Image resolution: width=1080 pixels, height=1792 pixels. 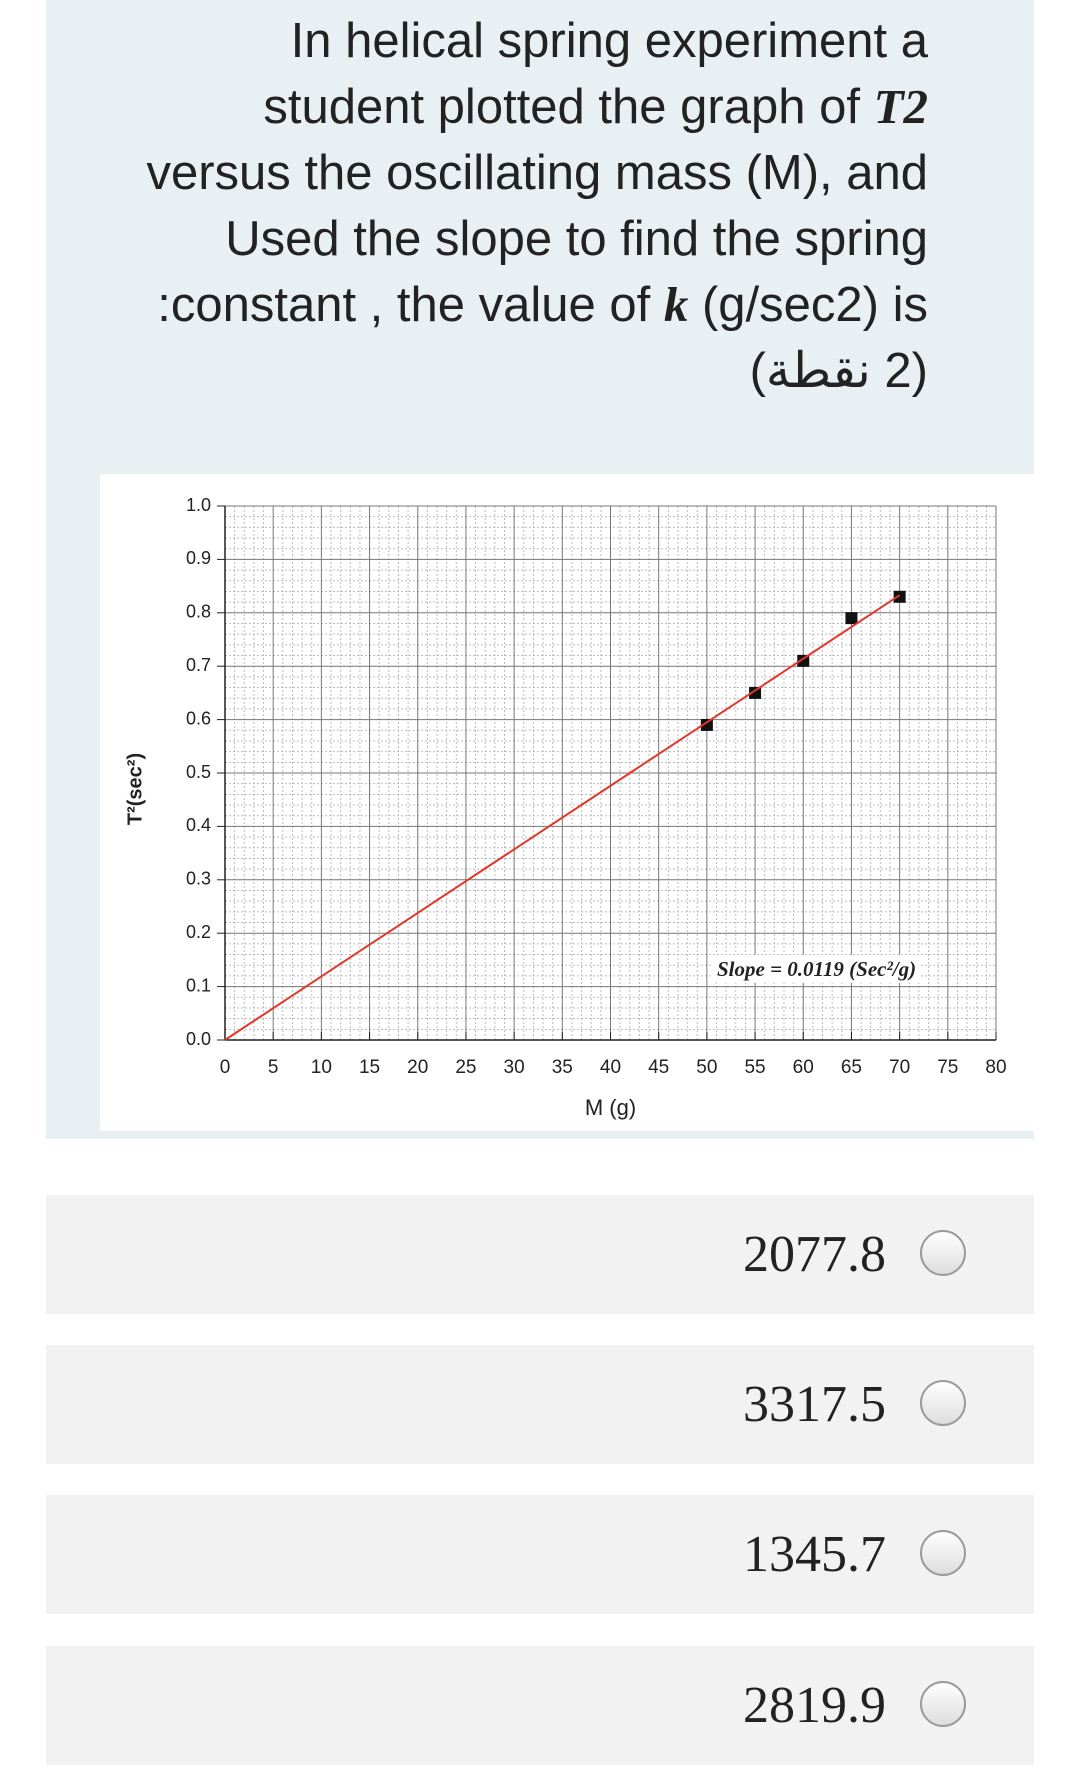 What do you see at coordinates (273, 1067) in the screenshot?
I see `x-tick-label: 5` at bounding box center [273, 1067].